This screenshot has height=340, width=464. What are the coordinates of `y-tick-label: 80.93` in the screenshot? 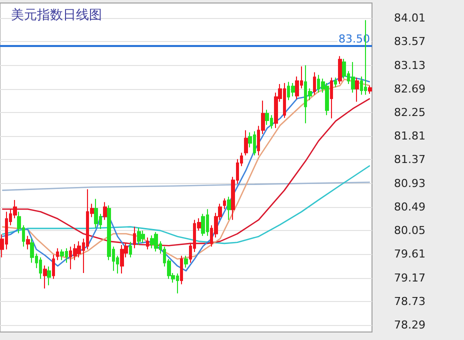 It's located at (410, 183).